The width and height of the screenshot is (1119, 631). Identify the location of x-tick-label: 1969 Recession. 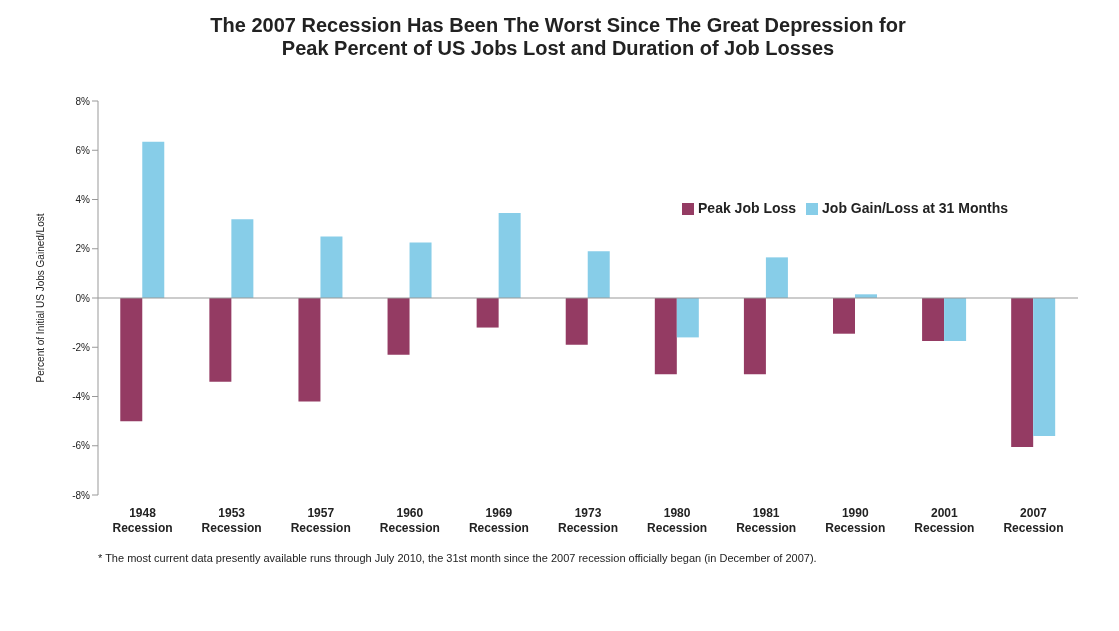
(498, 520).